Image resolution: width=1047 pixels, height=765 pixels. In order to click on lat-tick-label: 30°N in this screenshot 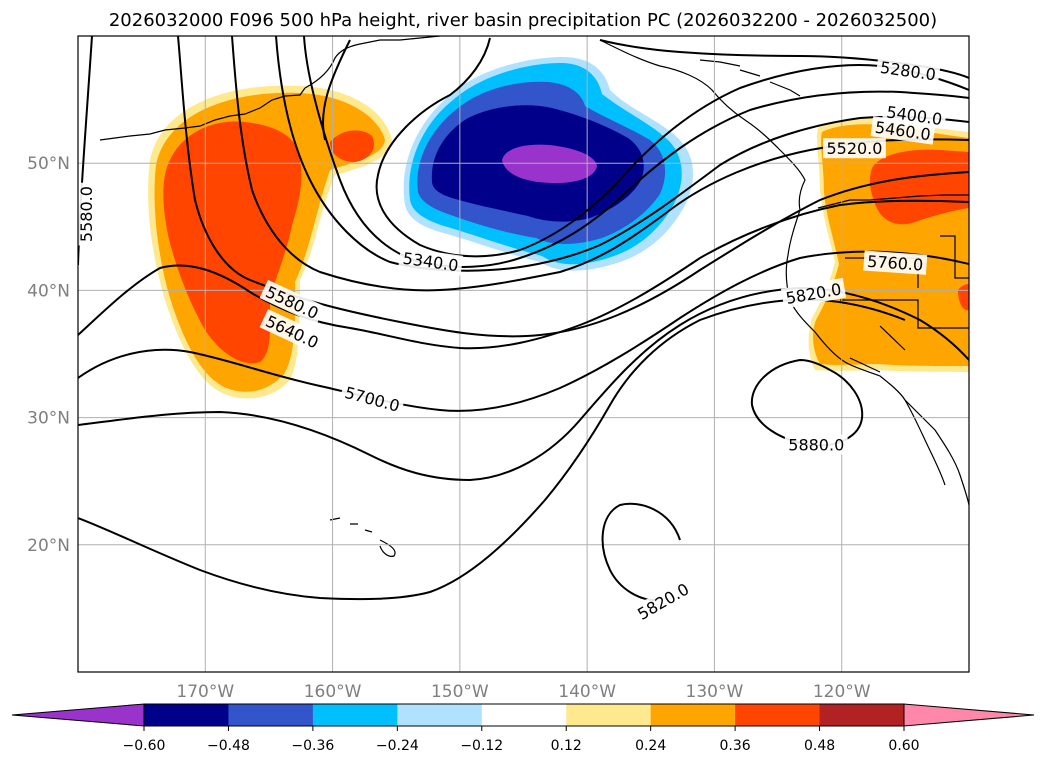, I will do `click(48, 419)`.